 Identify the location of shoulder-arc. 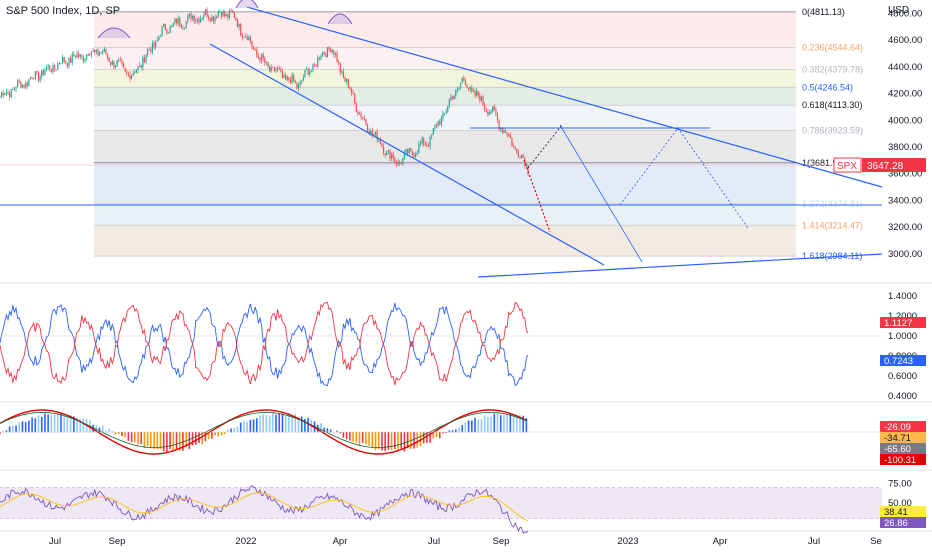
(340, 19).